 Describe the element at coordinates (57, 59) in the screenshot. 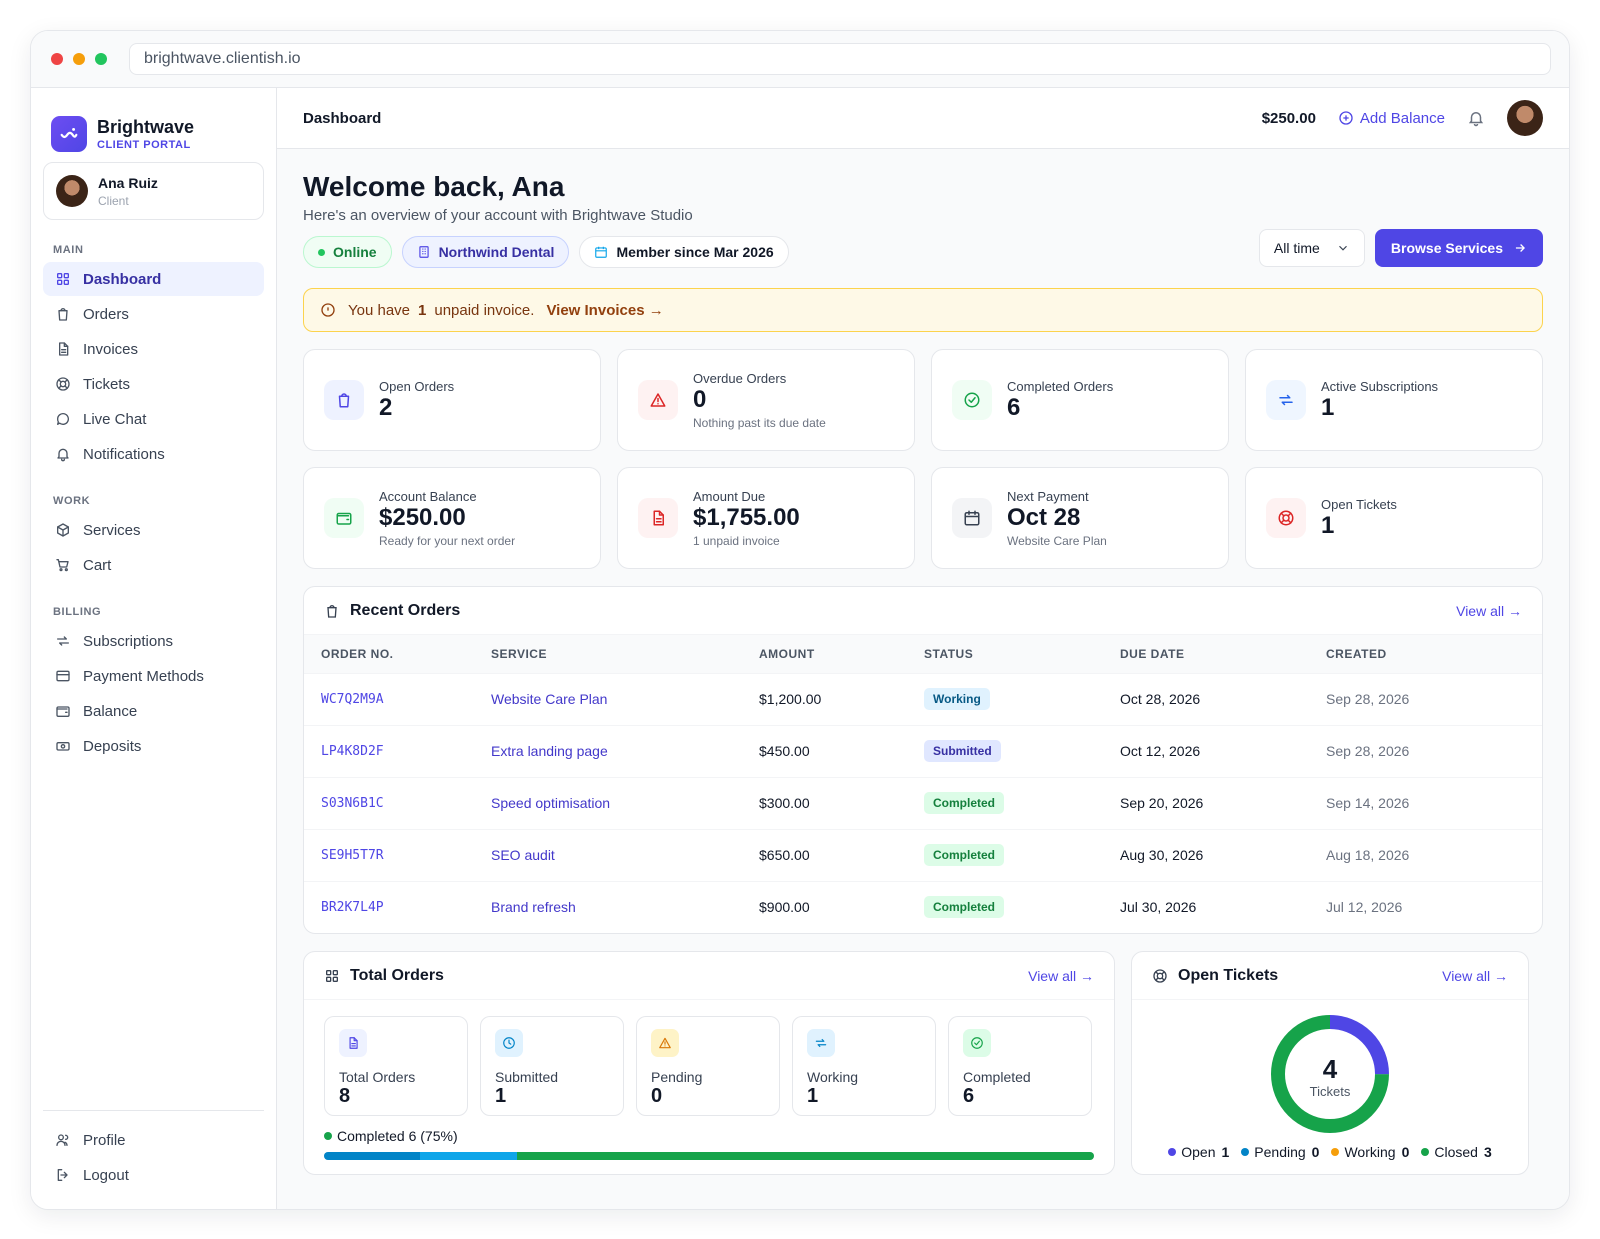

I see `close-window-button` at that location.